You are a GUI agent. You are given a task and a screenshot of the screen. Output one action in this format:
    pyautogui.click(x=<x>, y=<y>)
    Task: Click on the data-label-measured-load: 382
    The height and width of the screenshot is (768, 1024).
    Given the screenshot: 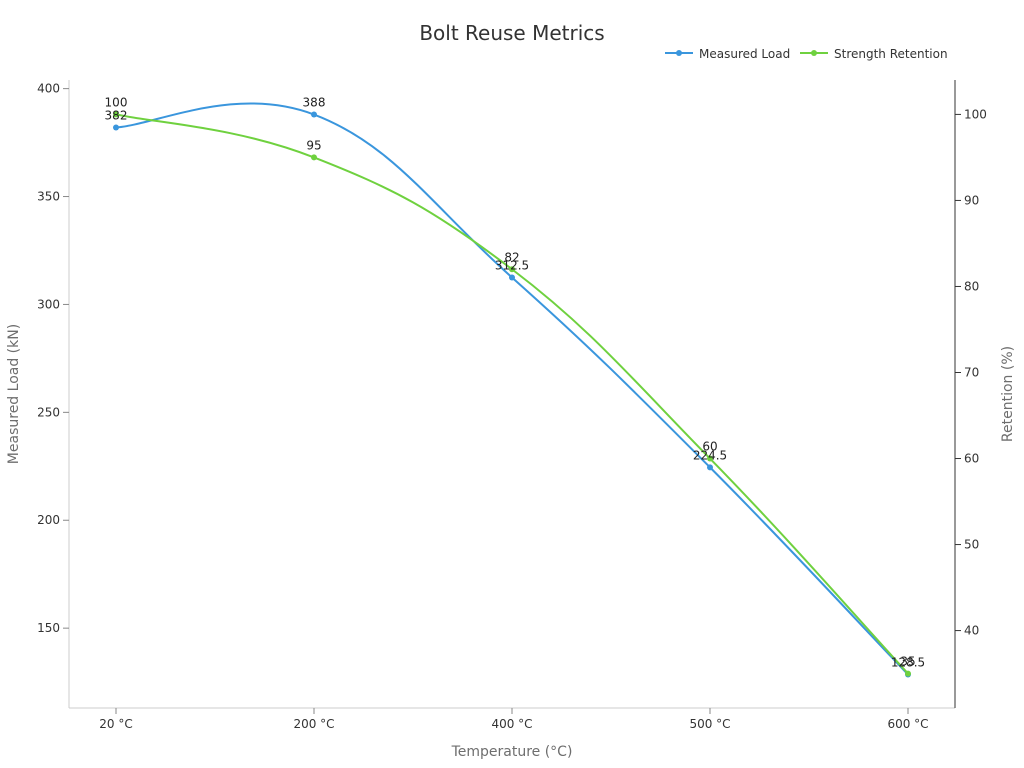 What is the action you would take?
    pyautogui.click(x=116, y=115)
    